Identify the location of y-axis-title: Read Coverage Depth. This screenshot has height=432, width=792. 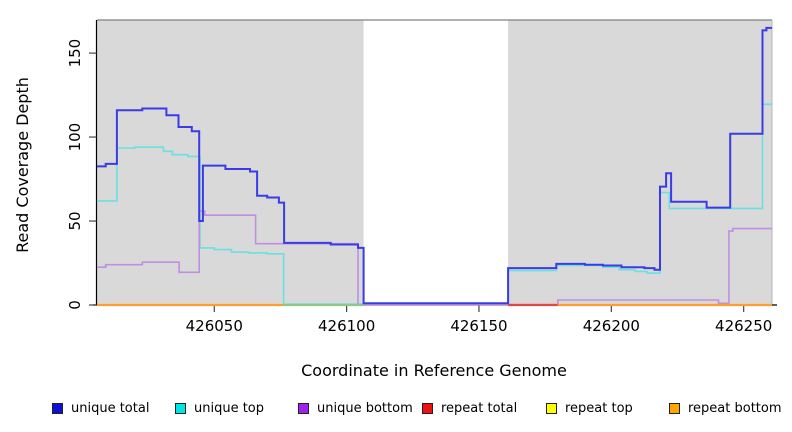
(22, 165).